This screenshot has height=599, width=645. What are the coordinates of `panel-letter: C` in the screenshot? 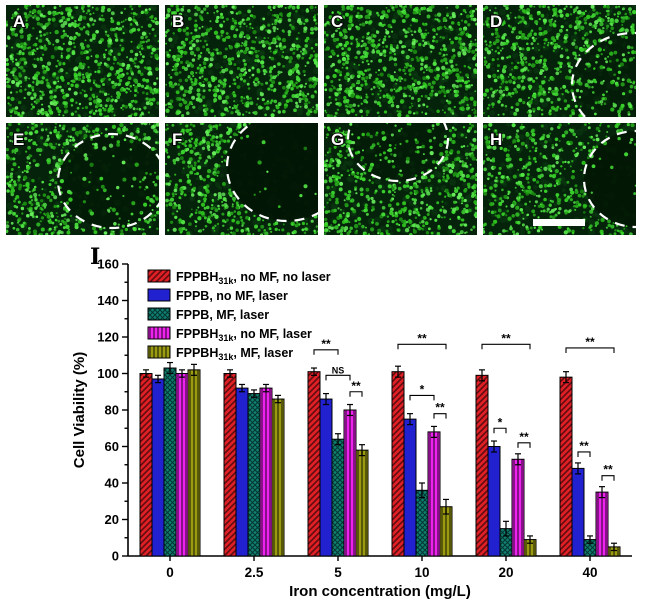 It's located at (337, 21).